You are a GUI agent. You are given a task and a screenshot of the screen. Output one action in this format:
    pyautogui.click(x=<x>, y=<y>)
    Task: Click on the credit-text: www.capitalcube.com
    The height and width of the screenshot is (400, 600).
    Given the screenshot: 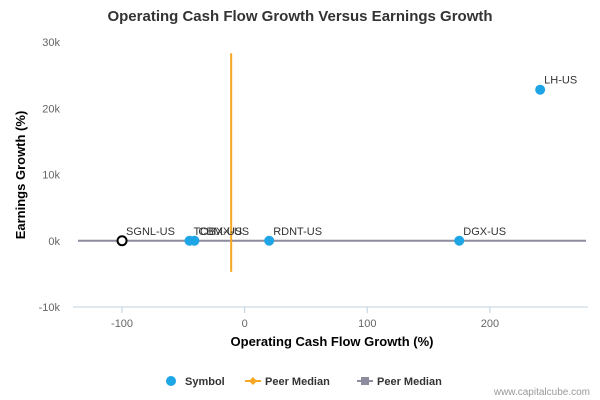 What is the action you would take?
    pyautogui.click(x=541, y=392)
    